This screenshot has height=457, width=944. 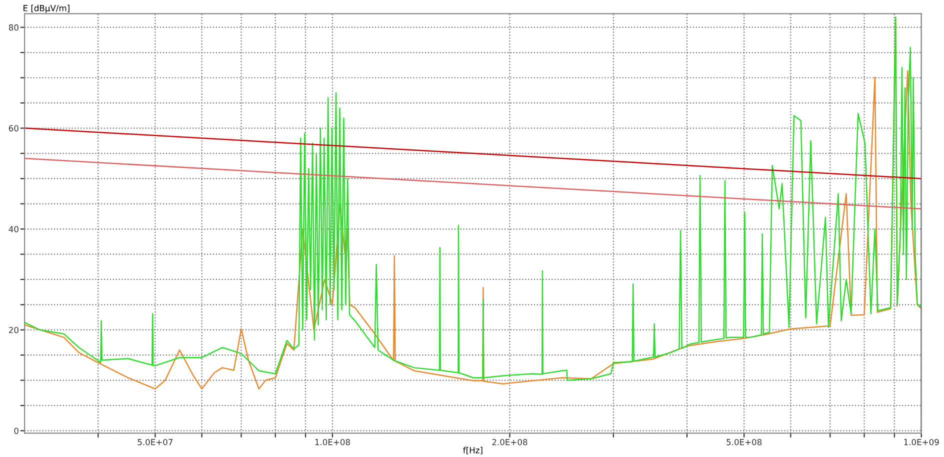 I want to click on y-tick-label: 80, so click(x=13, y=27).